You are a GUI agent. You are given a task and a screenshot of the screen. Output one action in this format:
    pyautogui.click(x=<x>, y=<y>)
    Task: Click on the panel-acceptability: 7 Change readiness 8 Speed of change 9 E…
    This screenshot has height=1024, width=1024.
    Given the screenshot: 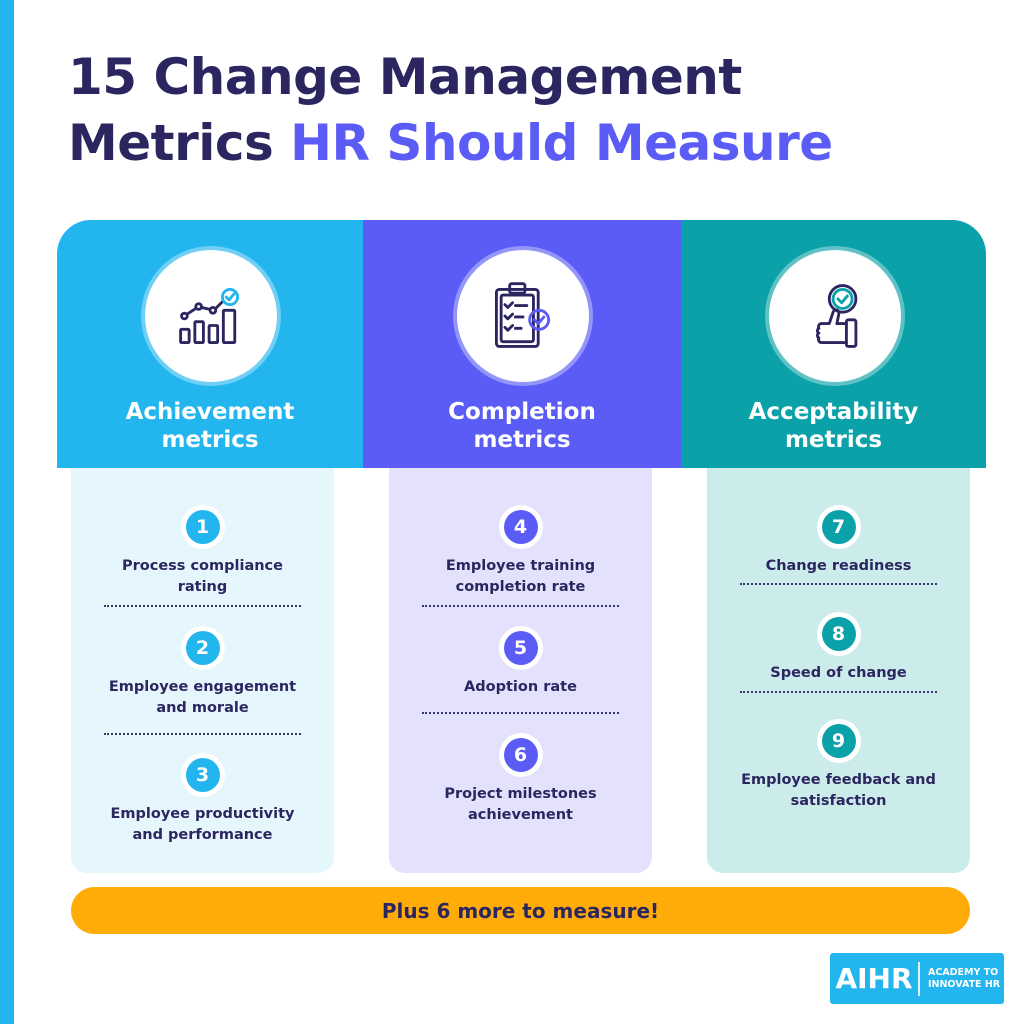 What is the action you would take?
    pyautogui.click(x=838, y=670)
    